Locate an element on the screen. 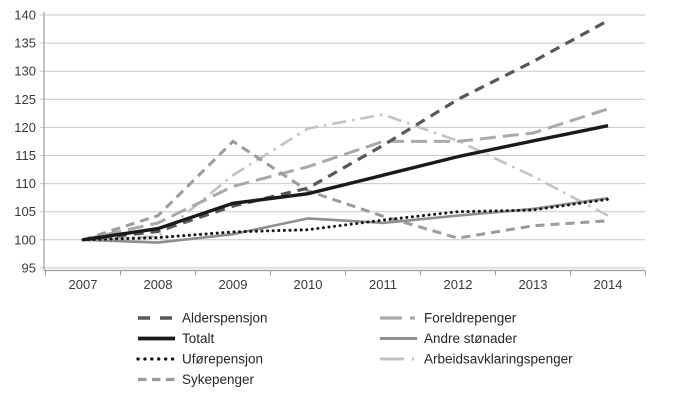 Image resolution: width=700 pixels, height=400 pixels. series-line-uforepensjon is located at coordinates (345, 219).